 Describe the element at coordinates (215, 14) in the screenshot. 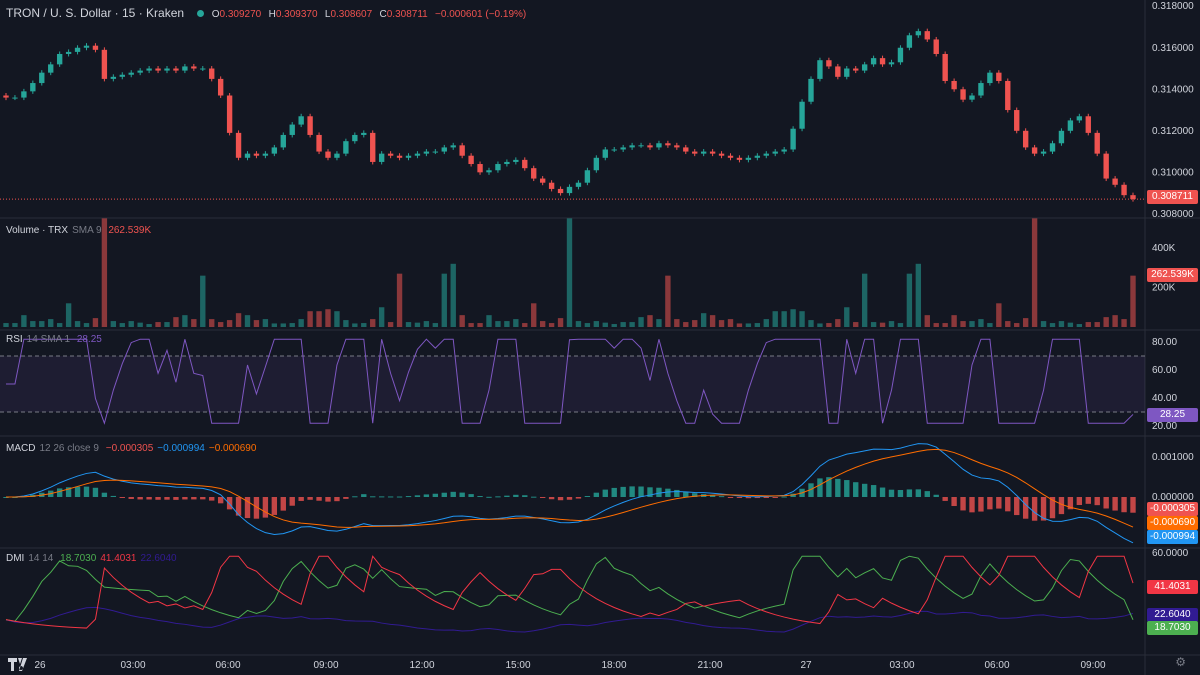

I see `ohlc-o-label: O` at that location.